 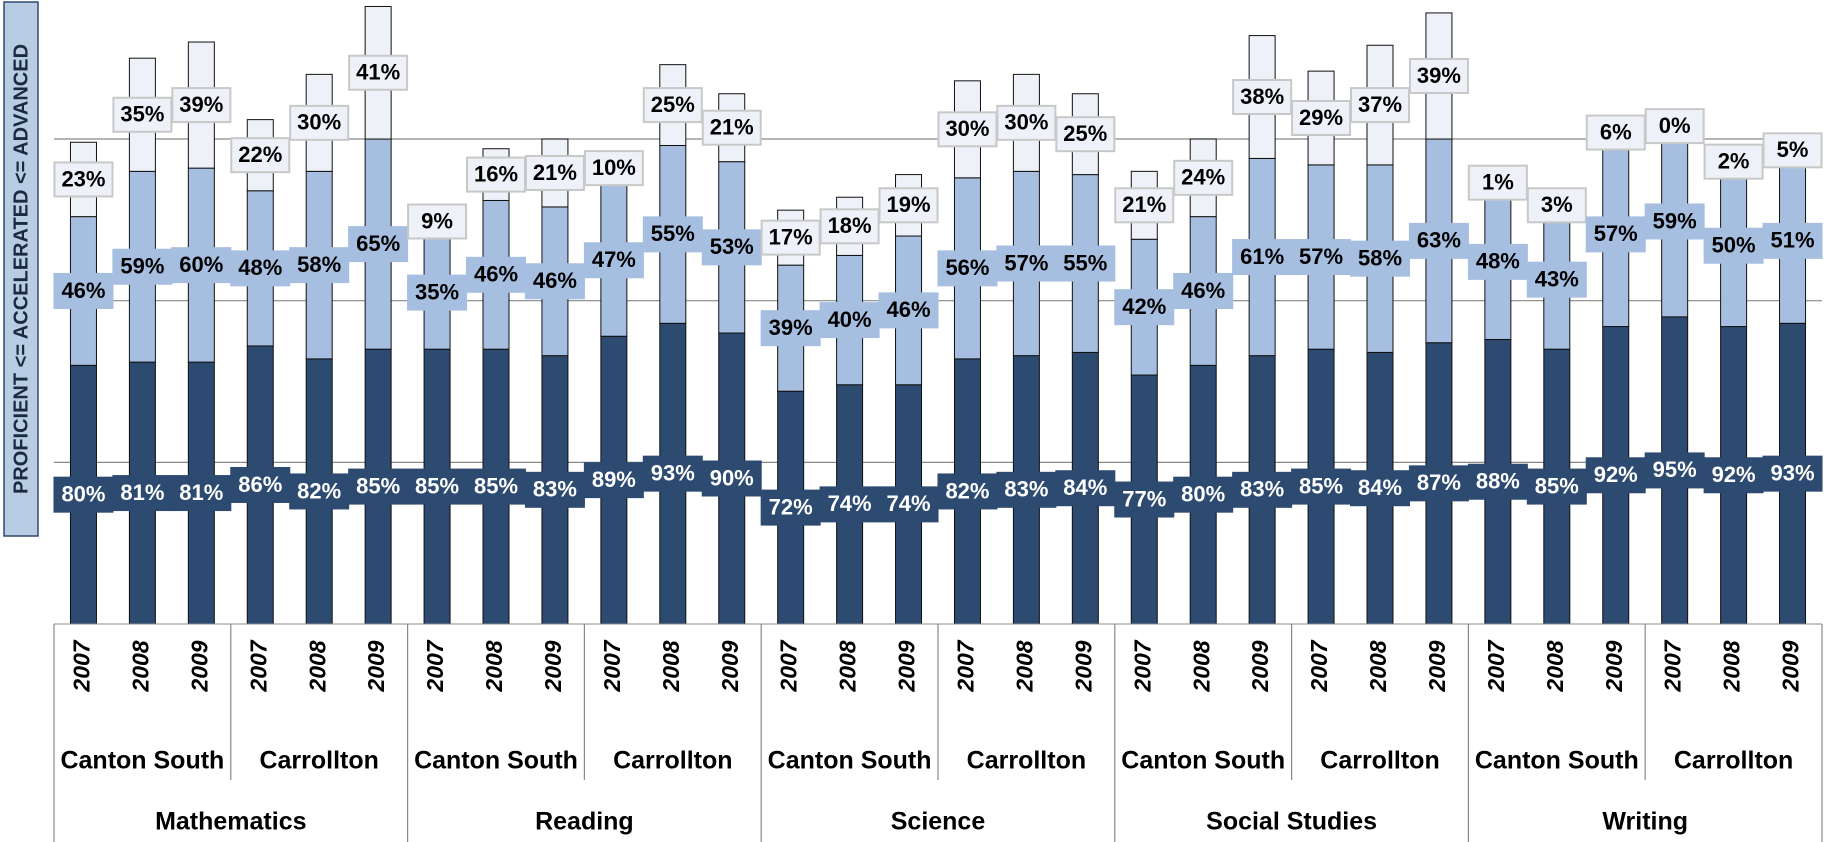 I want to click on value-label: 58%, so click(x=1380, y=257).